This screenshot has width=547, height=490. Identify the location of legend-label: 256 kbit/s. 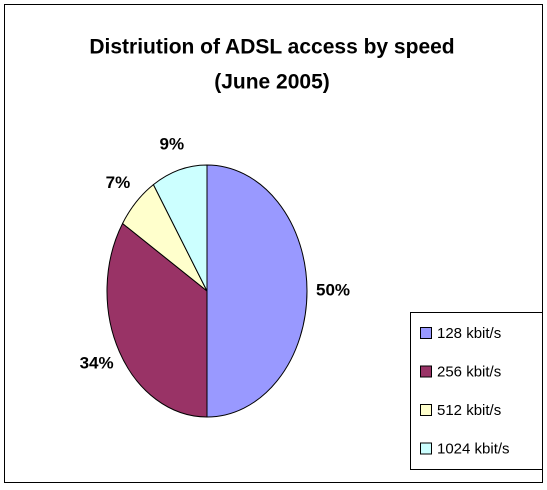
(469, 371).